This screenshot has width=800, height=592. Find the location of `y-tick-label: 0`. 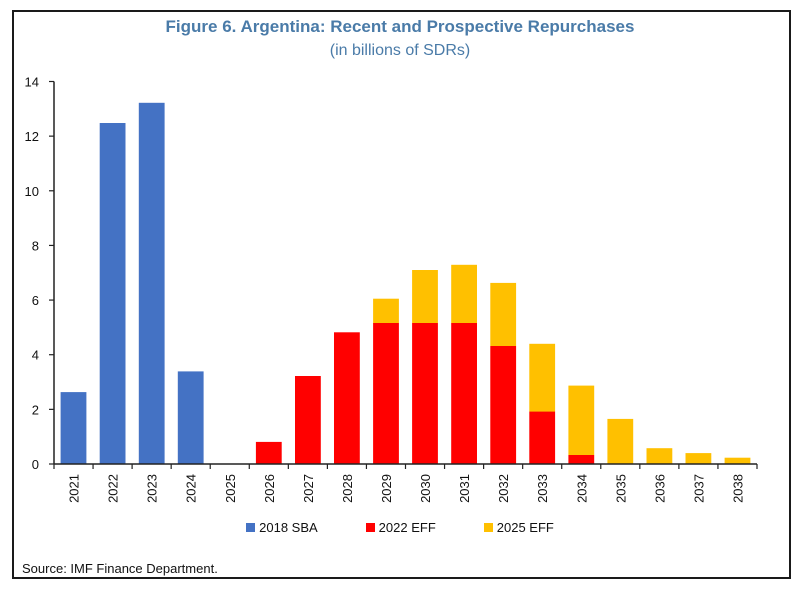

y-tick-label: 0 is located at coordinates (35, 464).